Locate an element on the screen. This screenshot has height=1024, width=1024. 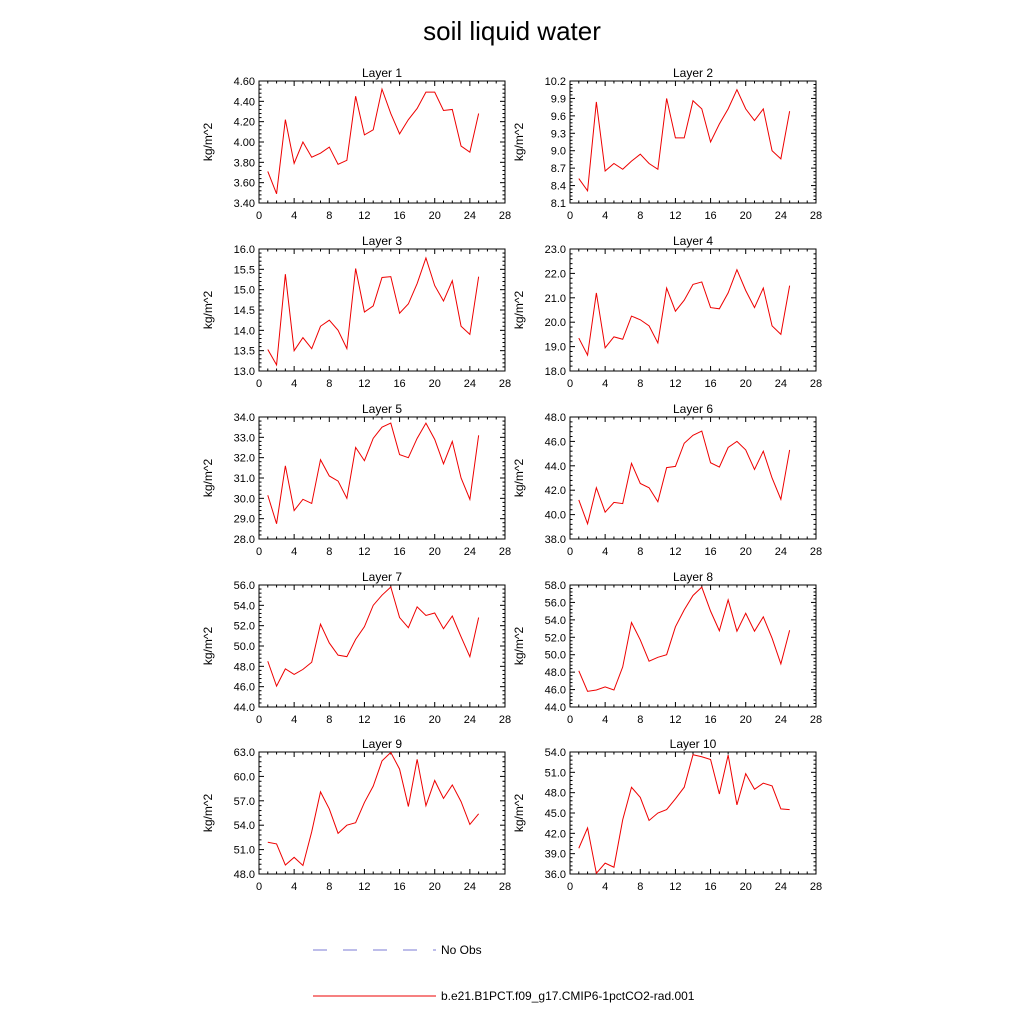
layer-8-series-line is located at coordinates (684, 639).